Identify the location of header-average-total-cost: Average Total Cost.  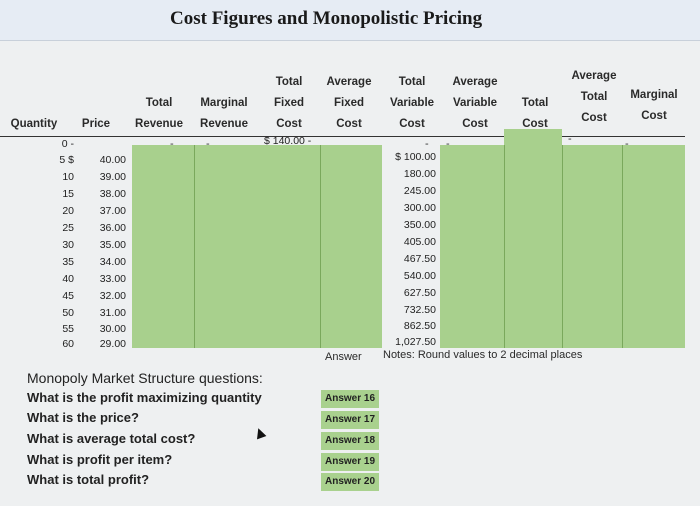
(594, 97).